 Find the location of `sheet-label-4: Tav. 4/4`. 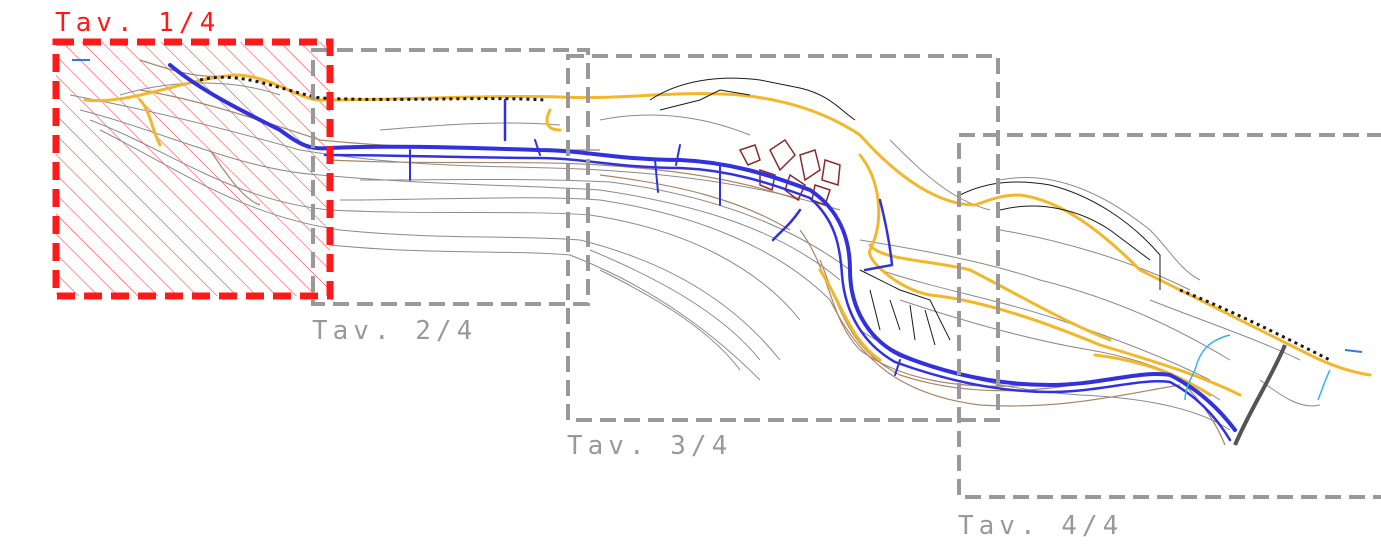

sheet-label-4: Tav. 4/4 is located at coordinates (1041, 526).